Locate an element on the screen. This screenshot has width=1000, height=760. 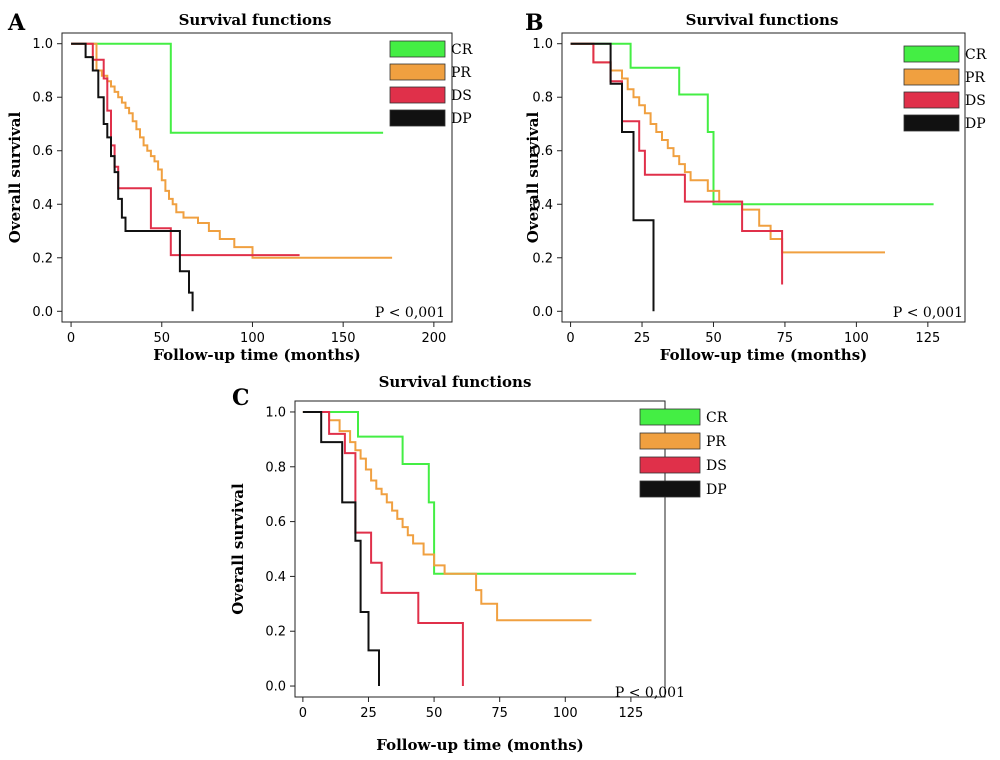
x-tick-label: 150 is located at coordinates (343, 338).